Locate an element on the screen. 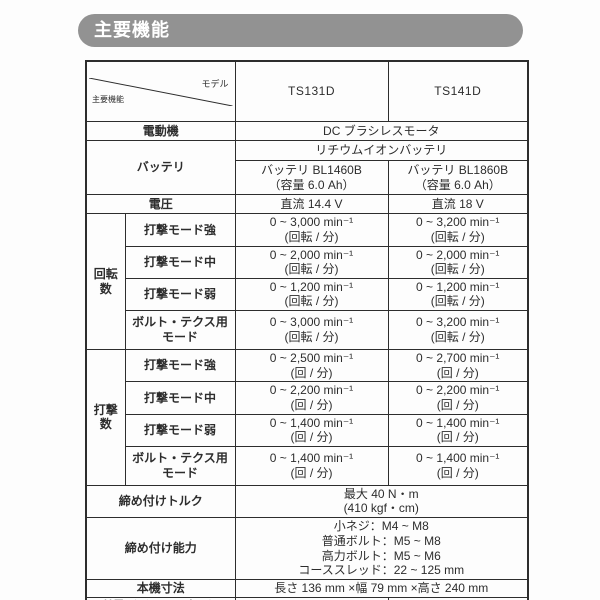  rotation-bolt-model2: 0 ~ 3,200 min⁻¹ (回転 / 分) is located at coordinates (458, 330).